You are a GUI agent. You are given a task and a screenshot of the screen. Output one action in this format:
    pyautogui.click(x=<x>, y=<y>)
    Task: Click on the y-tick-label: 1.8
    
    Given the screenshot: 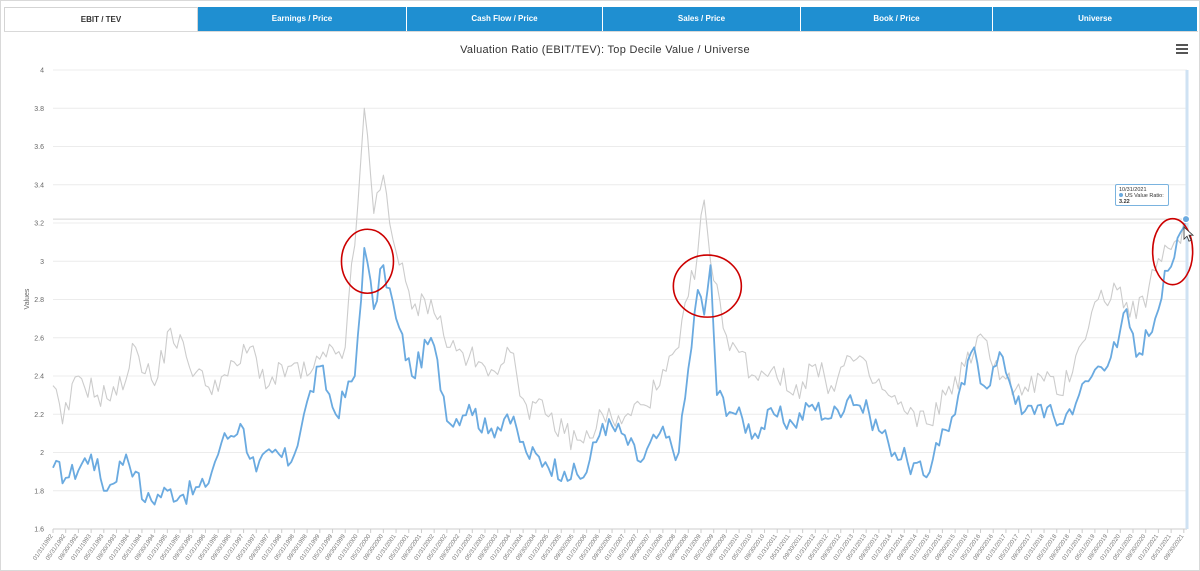 What is the action you would take?
    pyautogui.click(x=39, y=491)
    